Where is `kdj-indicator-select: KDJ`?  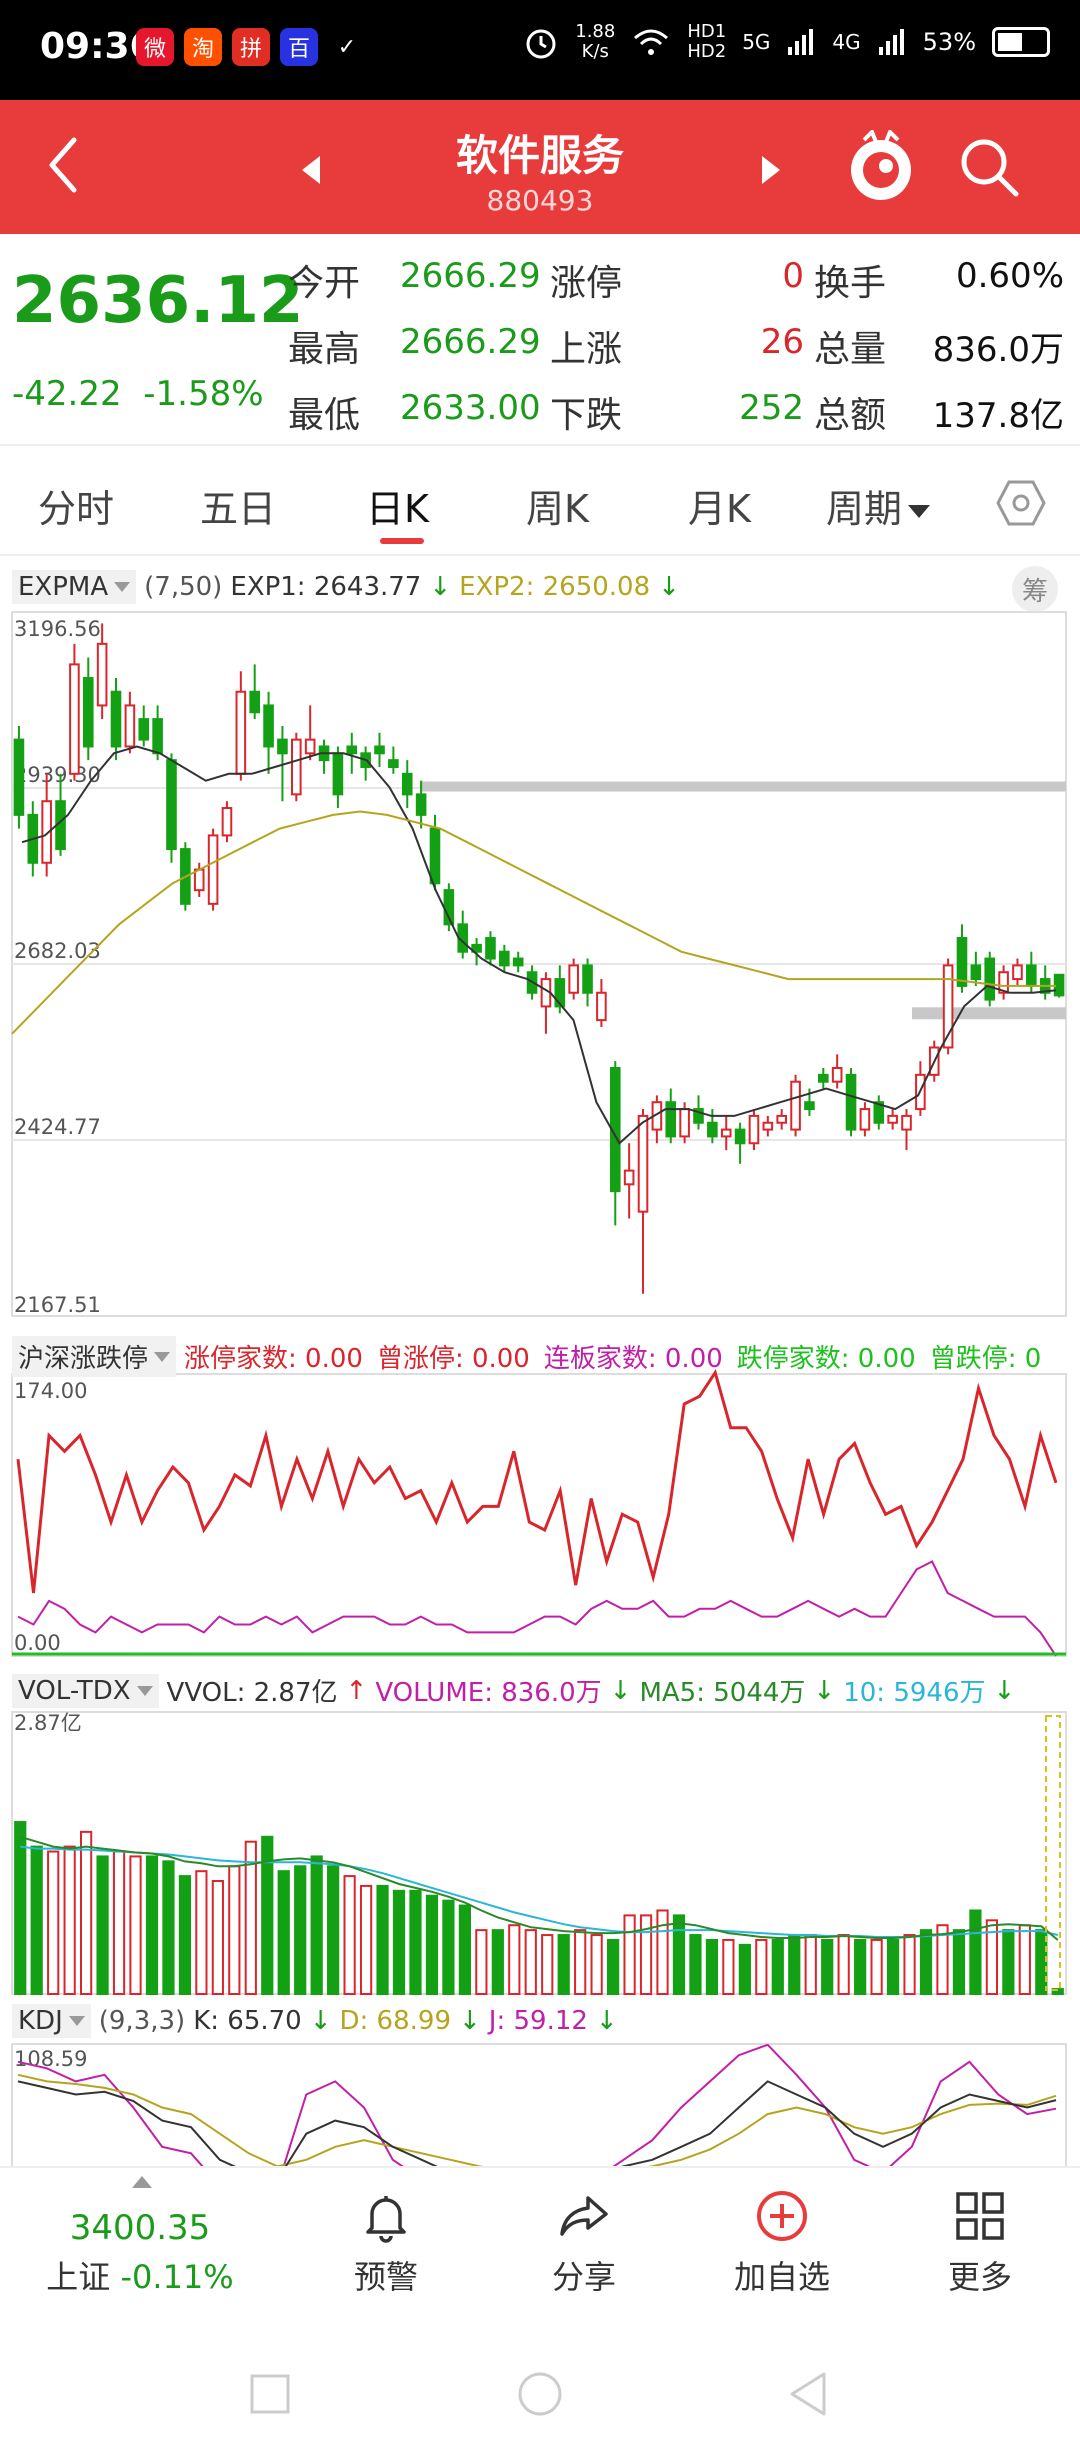
kdj-indicator-select: KDJ is located at coordinates (51, 2021).